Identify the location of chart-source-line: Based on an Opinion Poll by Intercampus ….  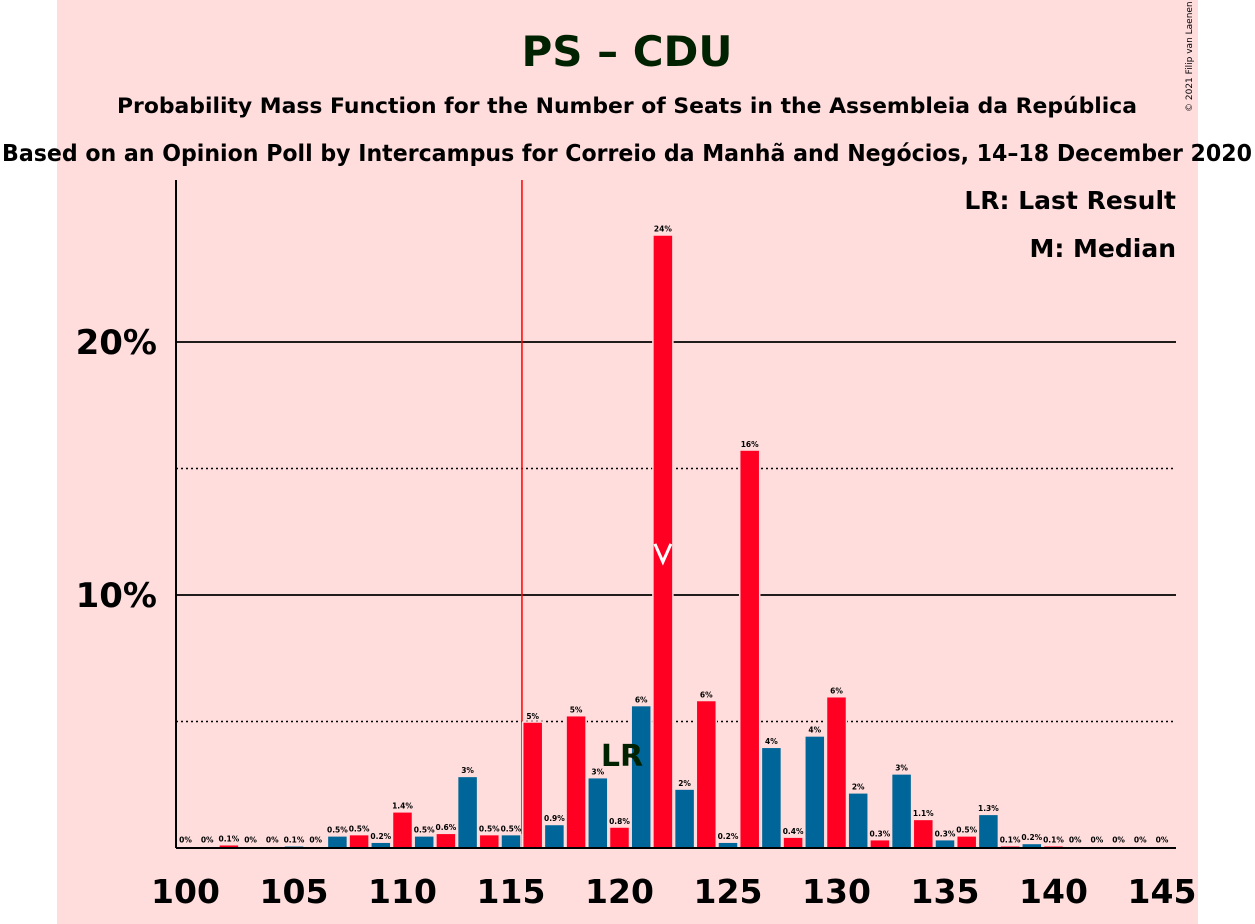
(627, 154).